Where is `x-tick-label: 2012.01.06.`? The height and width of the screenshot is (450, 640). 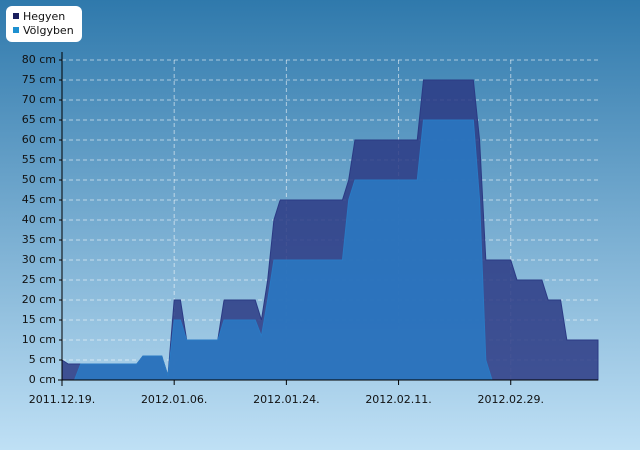 x-tick-label: 2012.01.06. is located at coordinates (174, 399).